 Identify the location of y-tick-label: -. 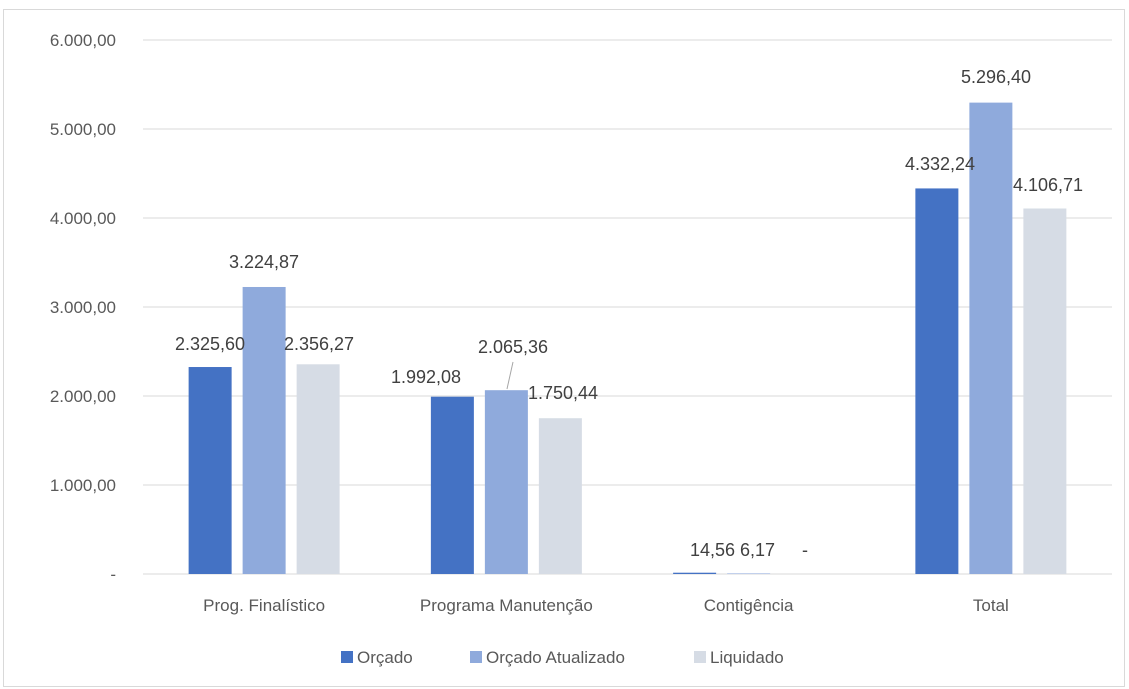
(113, 574).